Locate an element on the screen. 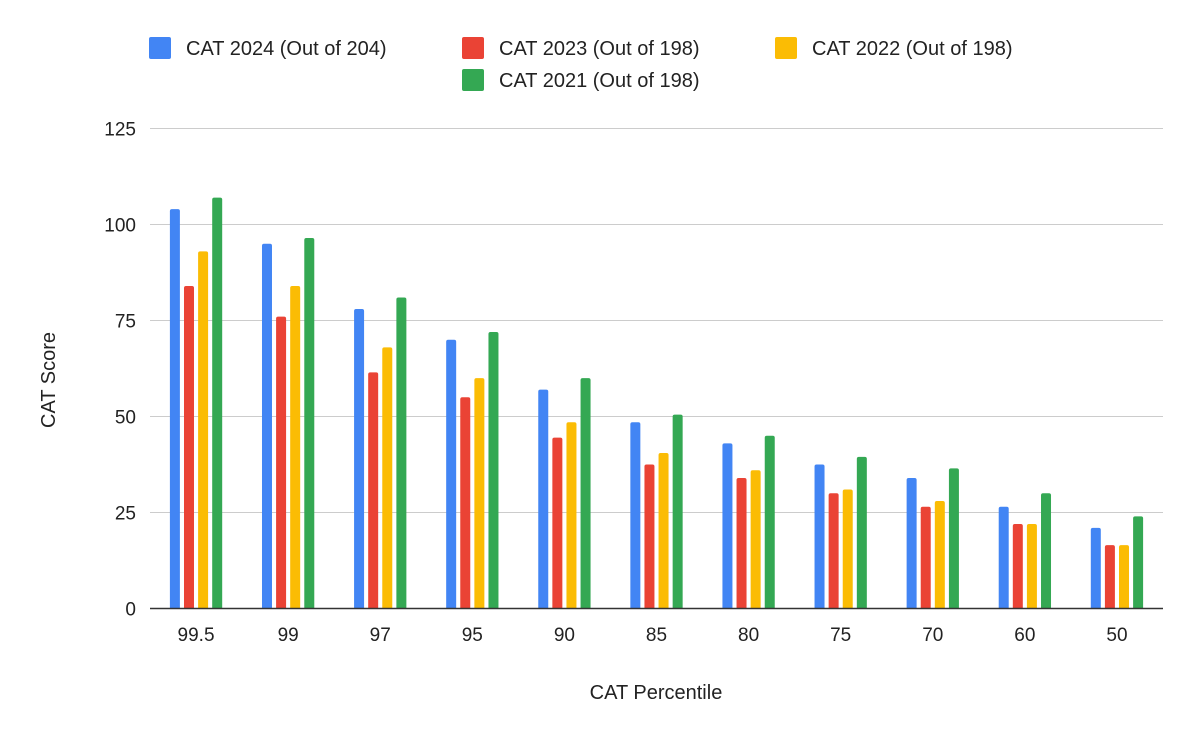 This screenshot has width=1200, height=747. y-tick-label: 50 is located at coordinates (125, 418).